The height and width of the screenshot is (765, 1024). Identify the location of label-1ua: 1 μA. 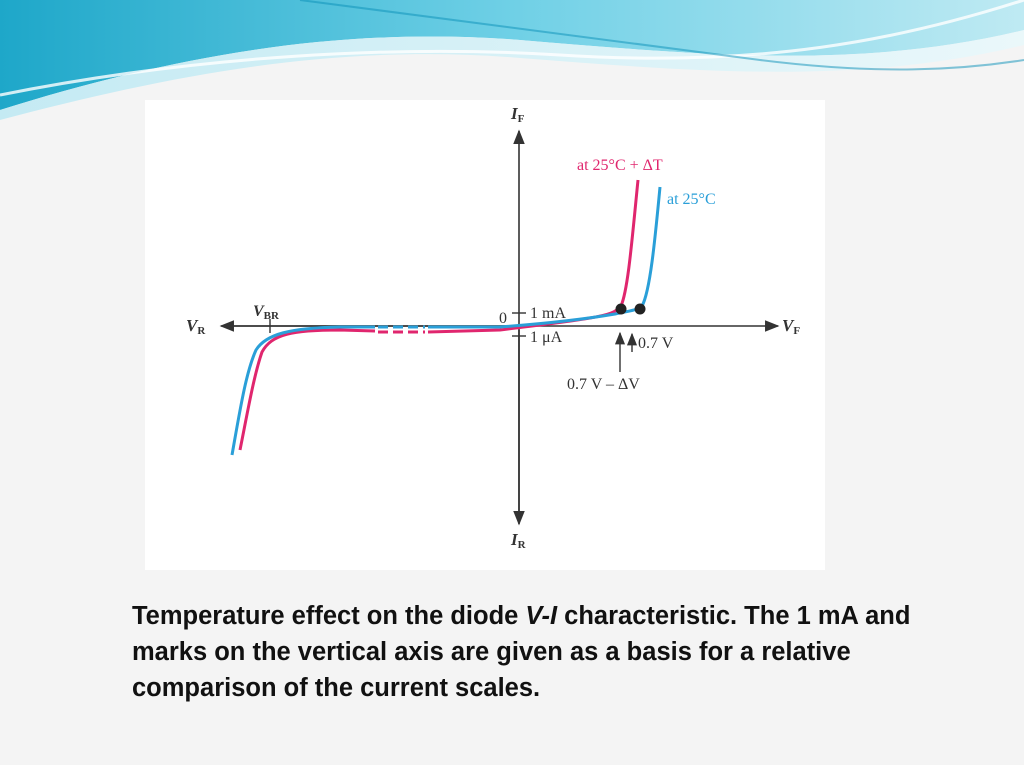
(546, 337).